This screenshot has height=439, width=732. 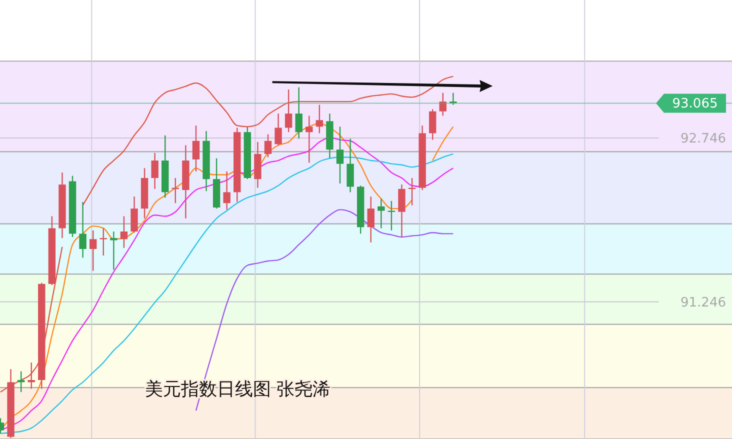 I want to click on y-tick-label: 92.746, so click(x=703, y=139).